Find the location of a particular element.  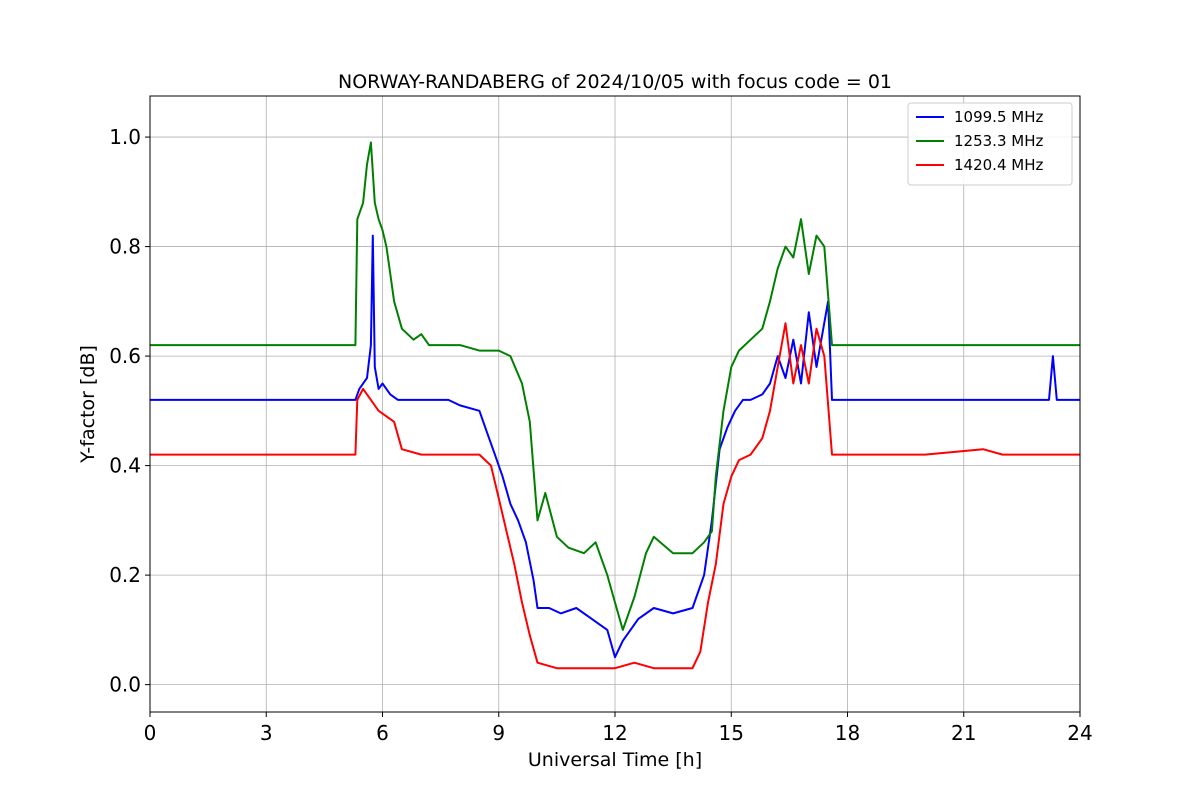

x-tick-label: 0 is located at coordinates (150, 733).